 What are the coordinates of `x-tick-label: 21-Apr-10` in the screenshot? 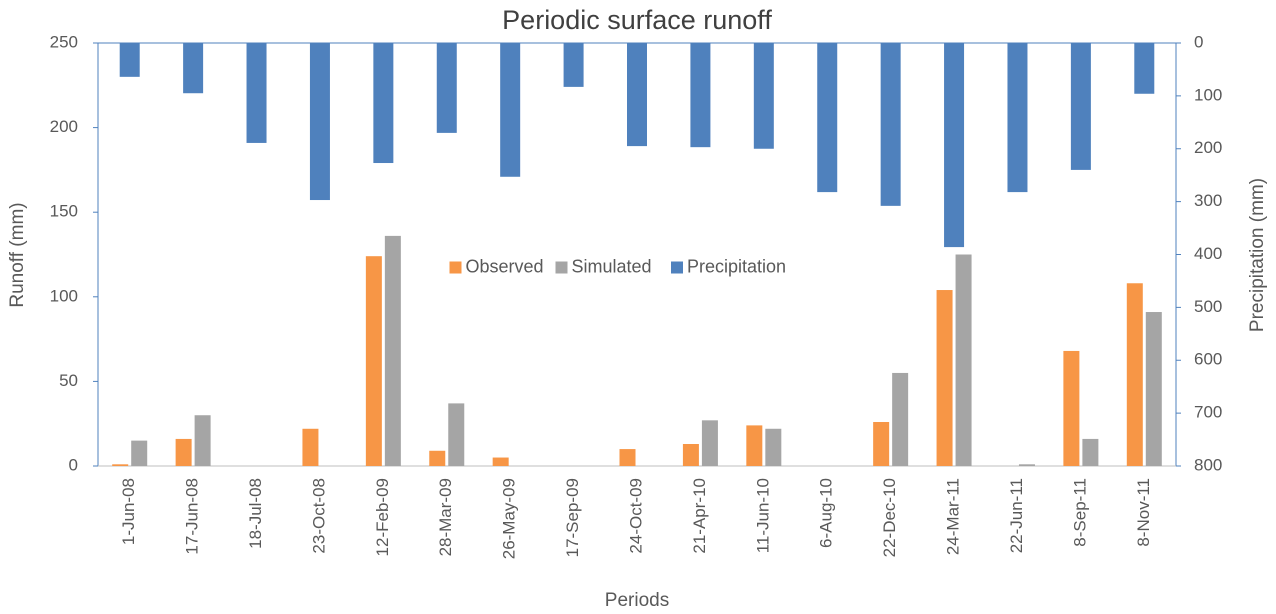 It's located at (699, 516).